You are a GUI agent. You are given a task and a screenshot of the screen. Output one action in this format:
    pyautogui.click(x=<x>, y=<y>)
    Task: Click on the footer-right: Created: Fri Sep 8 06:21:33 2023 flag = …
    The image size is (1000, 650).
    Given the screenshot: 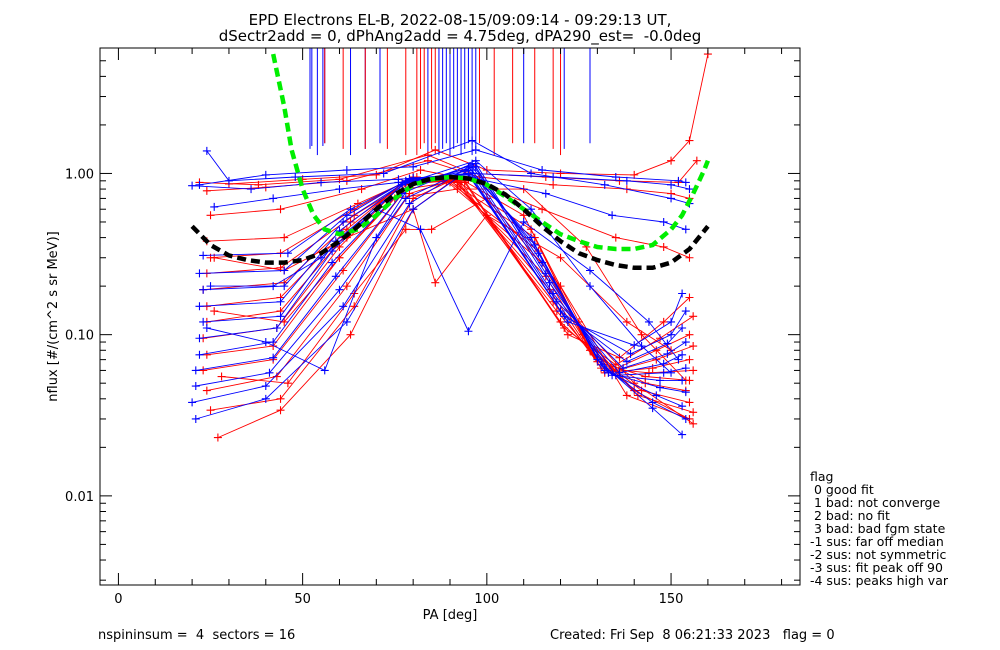 What is the action you would take?
    pyautogui.click(x=692, y=635)
    